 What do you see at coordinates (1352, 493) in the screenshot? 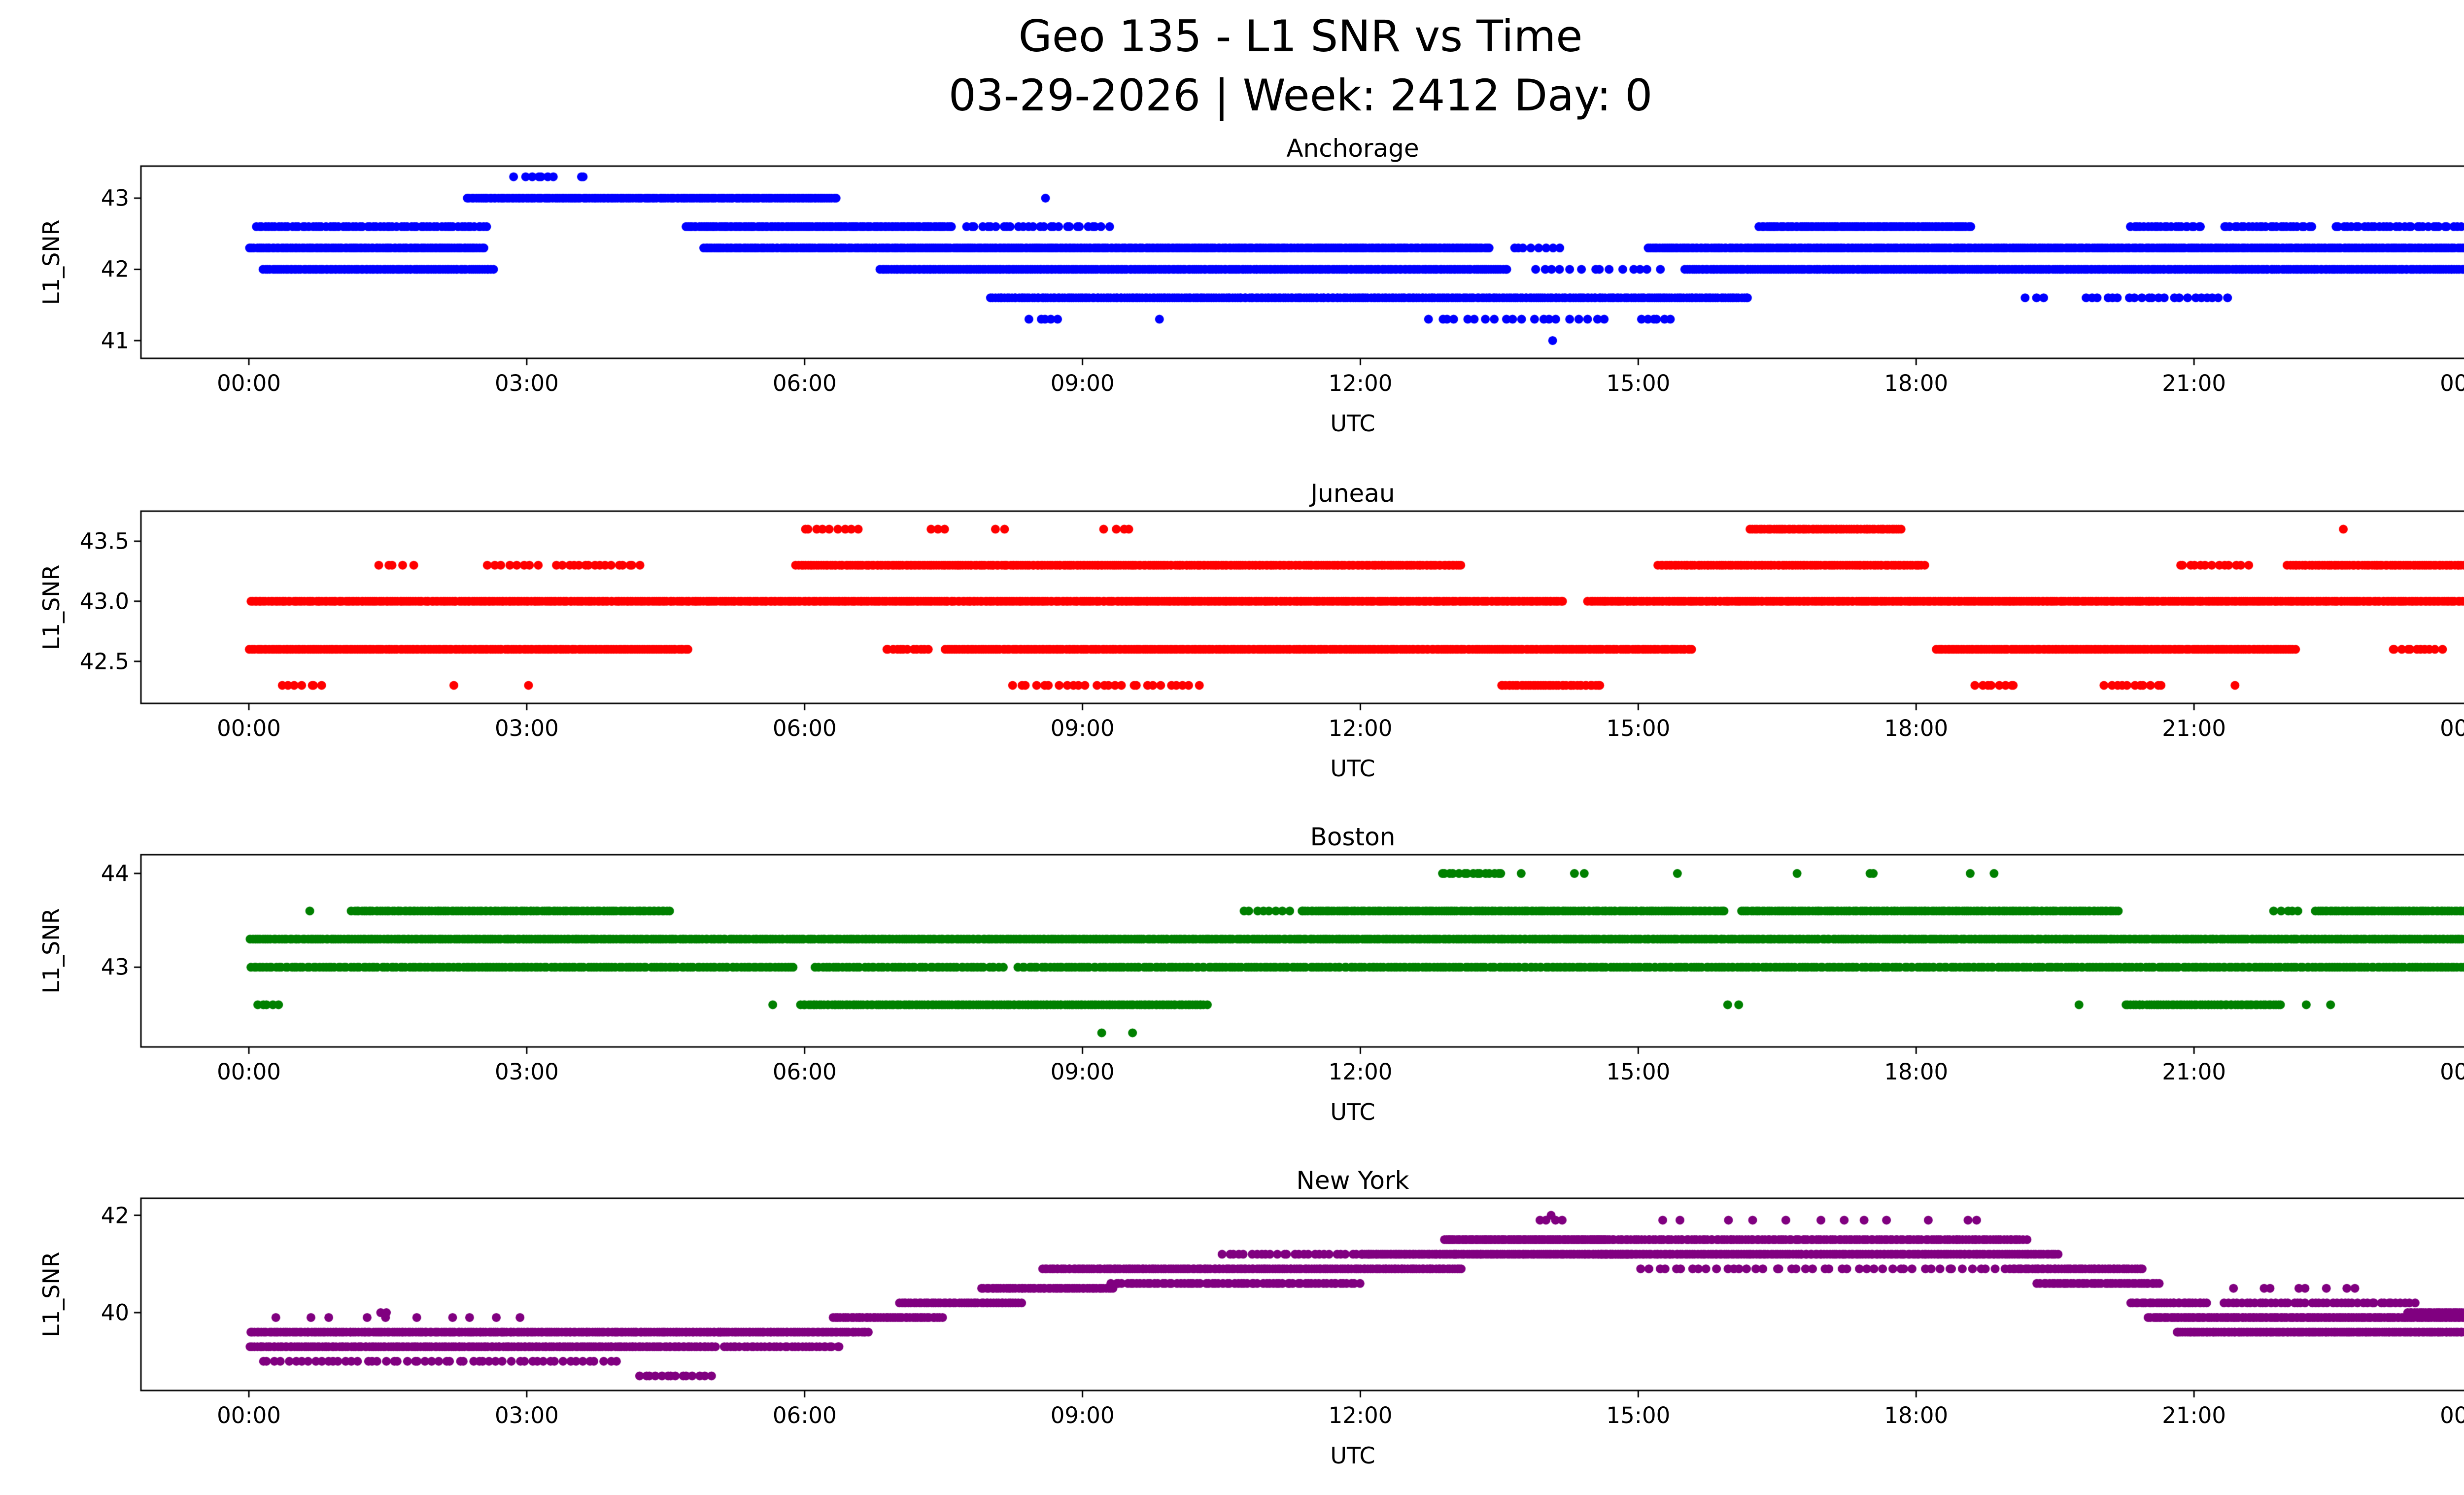
I see `subplot-title-juneau: Juneau` at bounding box center [1352, 493].